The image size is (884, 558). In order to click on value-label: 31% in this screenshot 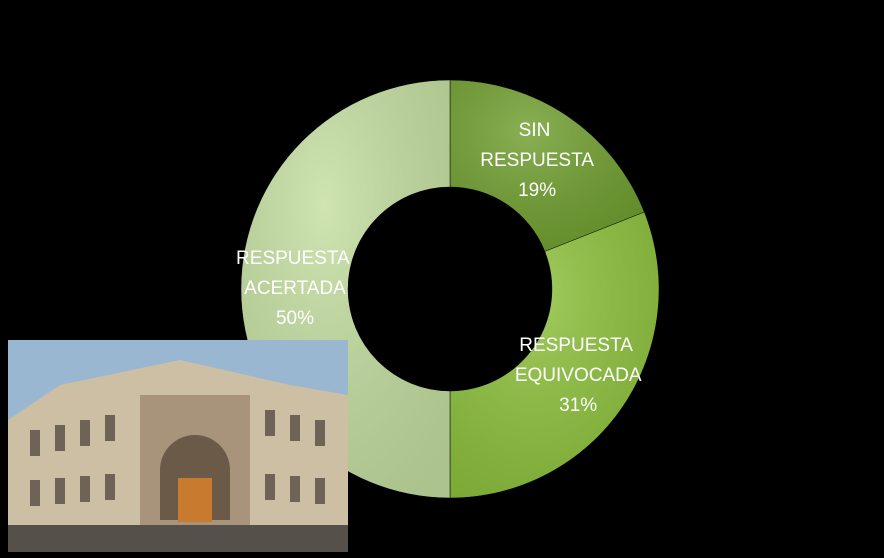, I will do `click(578, 405)`.